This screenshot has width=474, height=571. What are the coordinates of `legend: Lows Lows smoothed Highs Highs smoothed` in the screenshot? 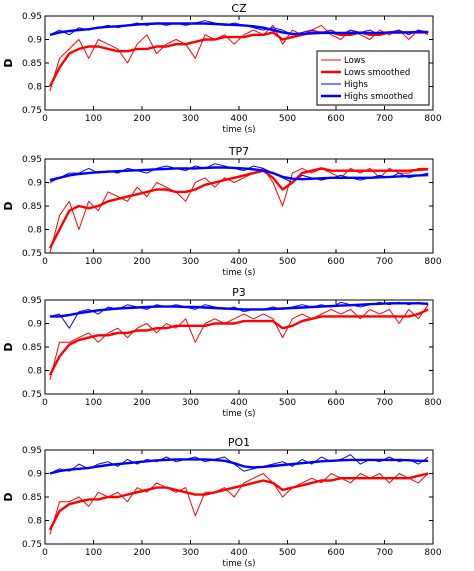 It's located at (373, 78).